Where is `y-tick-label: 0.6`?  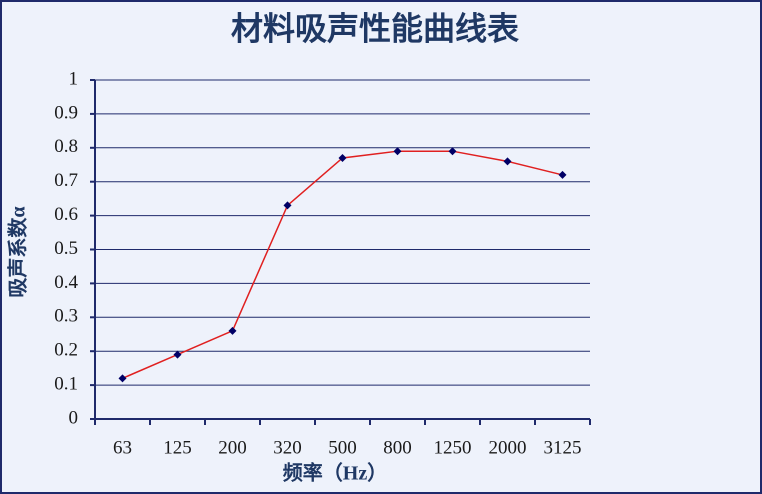 y-tick-label: 0.6 is located at coordinates (66, 214).